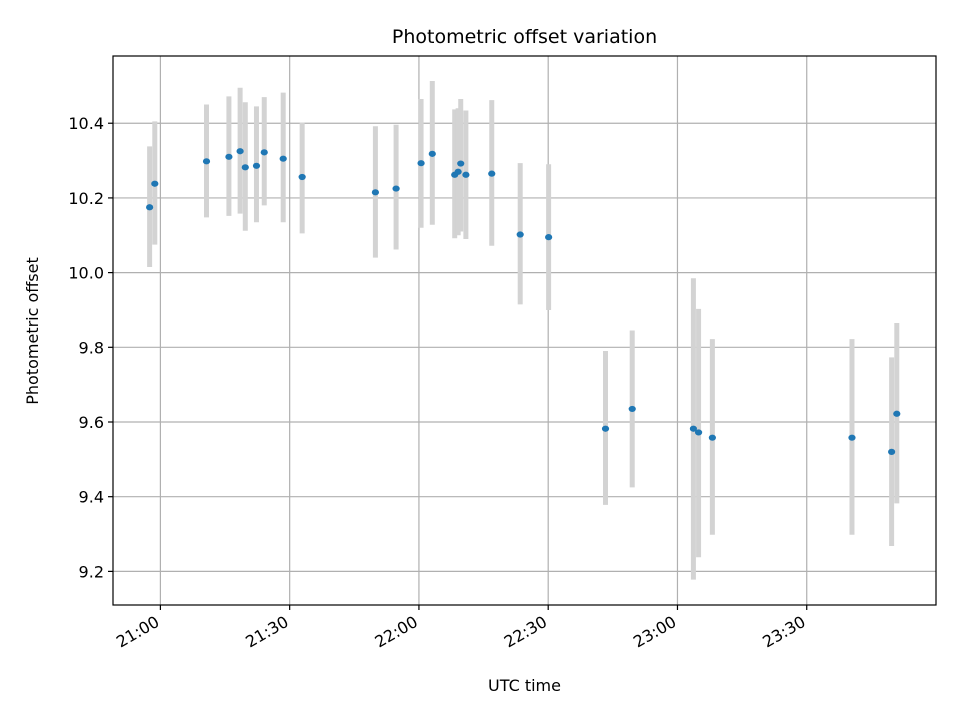 This screenshot has height=720, width=960. I want to click on y-axis-ticks: 9.2 9.4 9.6 9.8 10.0 10.2 10.4, so click(90, 347).